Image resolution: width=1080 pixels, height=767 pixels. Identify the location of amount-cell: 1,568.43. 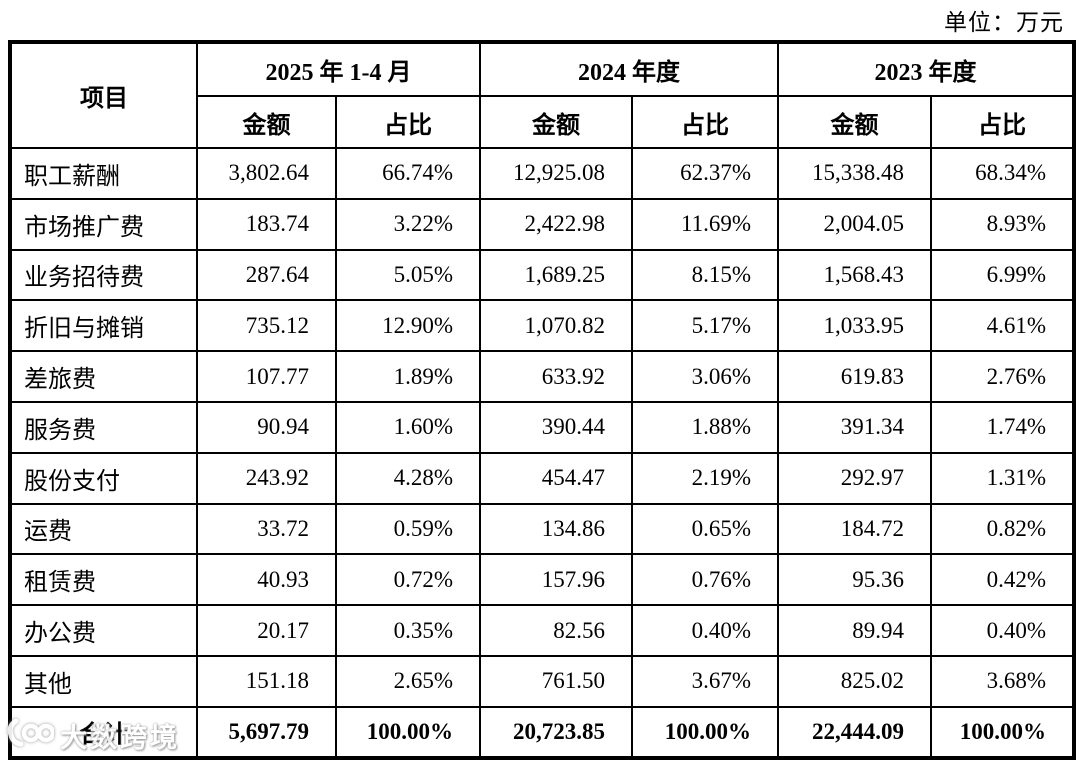
(854, 275).